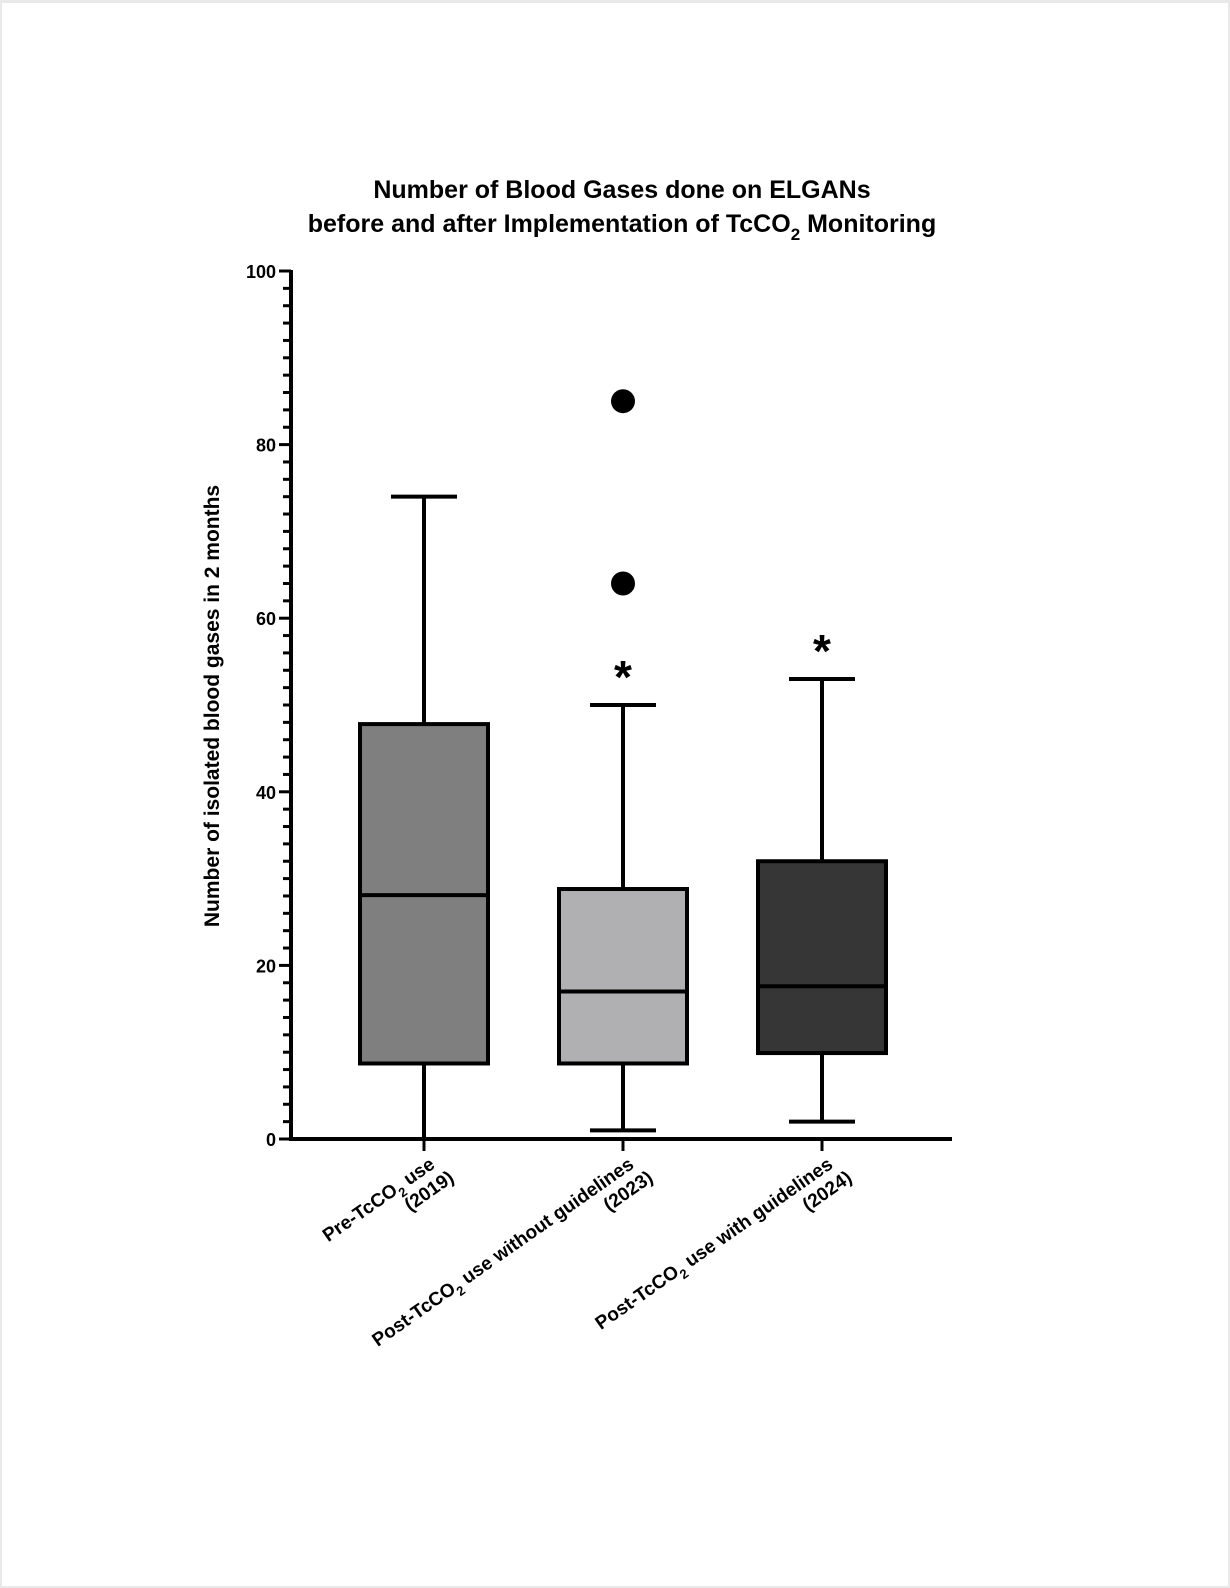 The height and width of the screenshot is (1588, 1230). I want to click on category-label: Pre-TcCO2 use(2019), so click(388, 1200).